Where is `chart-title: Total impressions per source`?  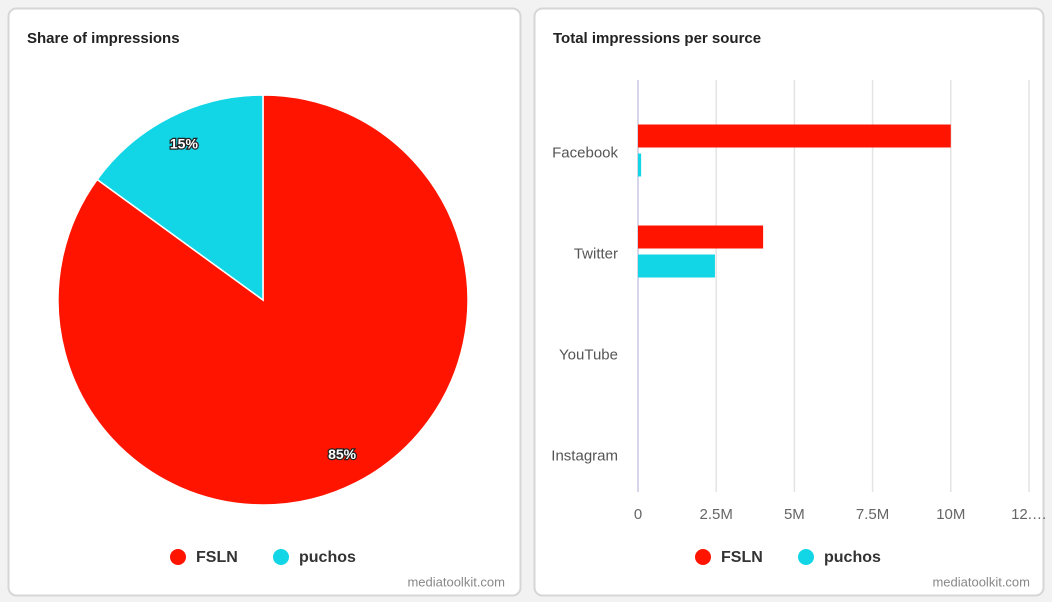 chart-title: Total impressions per source is located at coordinates (657, 38).